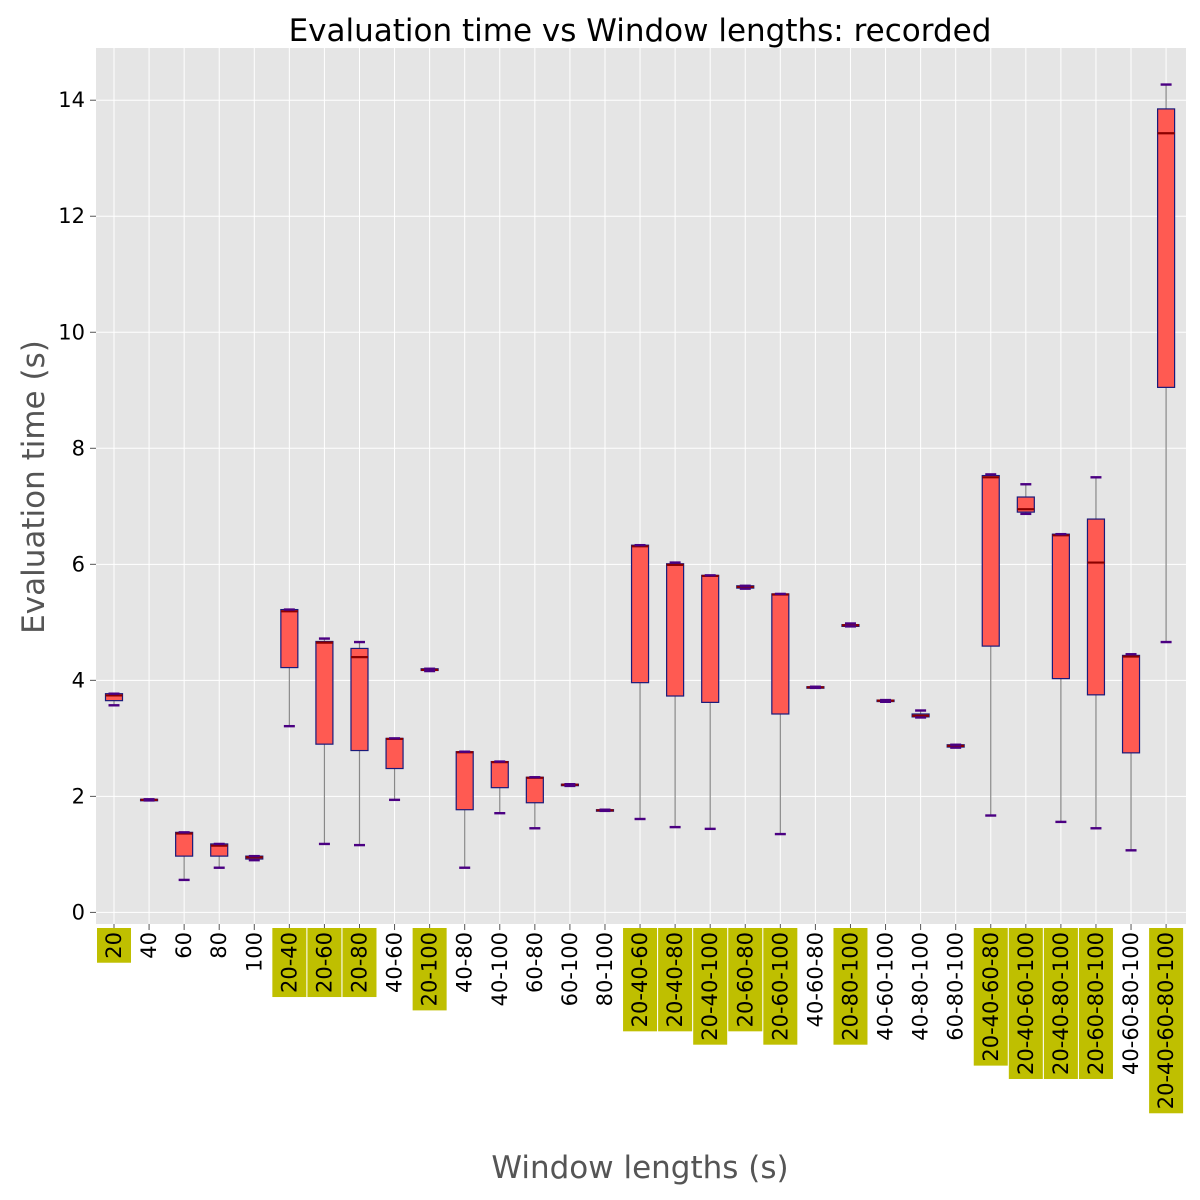  I want to click on x-tick-80: 80, so click(219, 945).